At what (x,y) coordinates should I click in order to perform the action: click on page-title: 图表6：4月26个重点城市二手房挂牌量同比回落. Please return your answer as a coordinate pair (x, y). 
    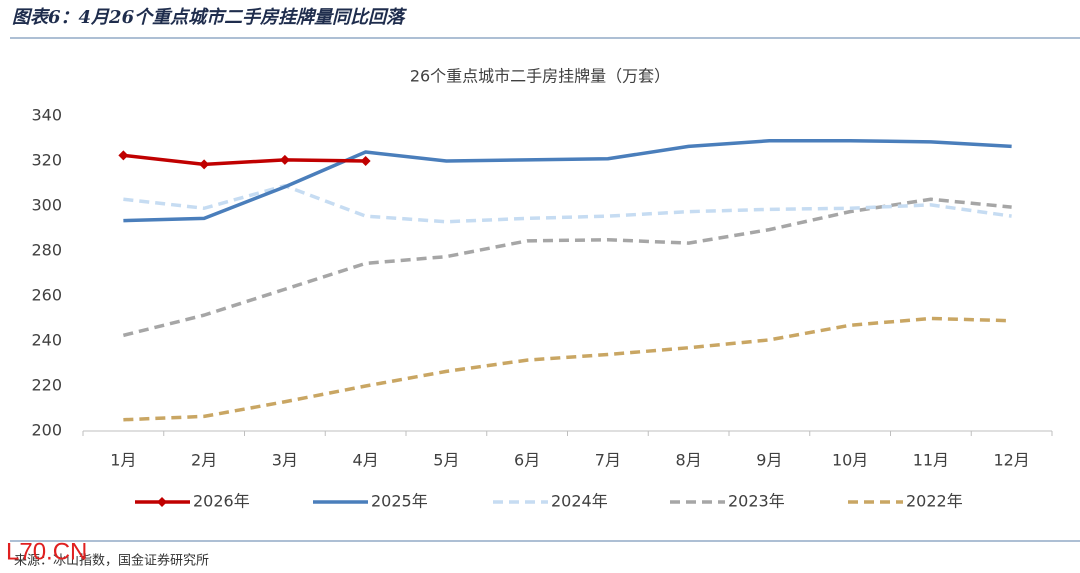
    Looking at the image, I should click on (209, 17).